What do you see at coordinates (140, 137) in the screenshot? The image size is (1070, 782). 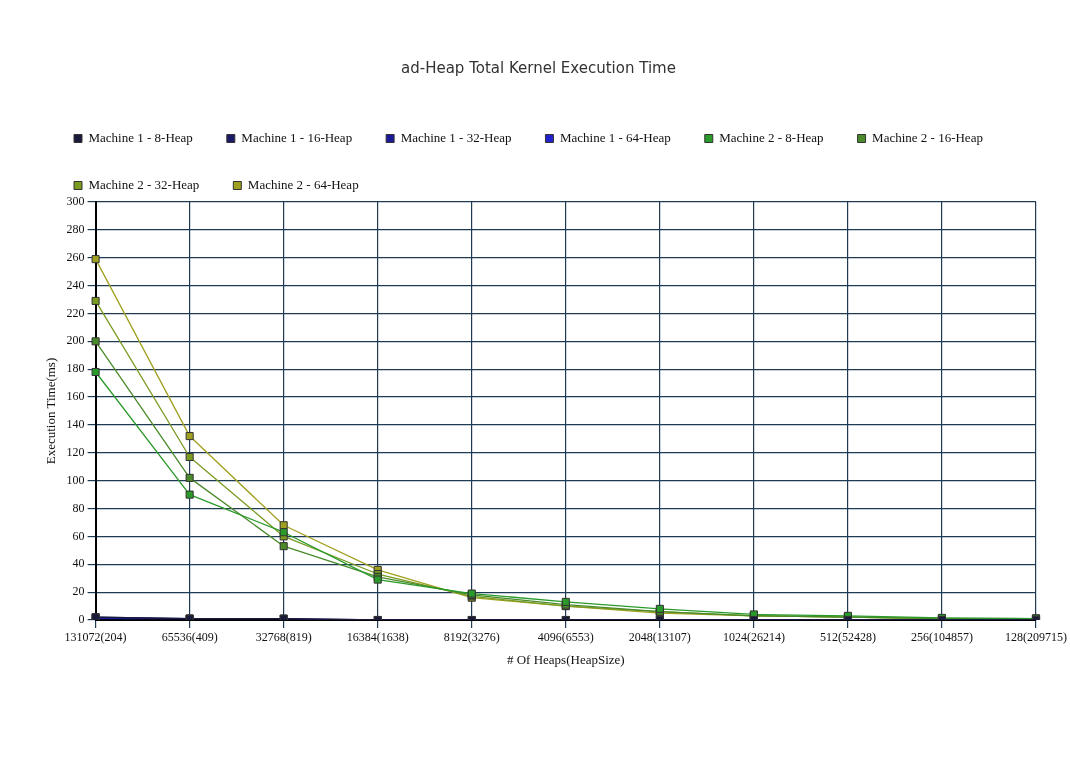 I see `legend-label: Machine 1 - 8-Heap` at bounding box center [140, 137].